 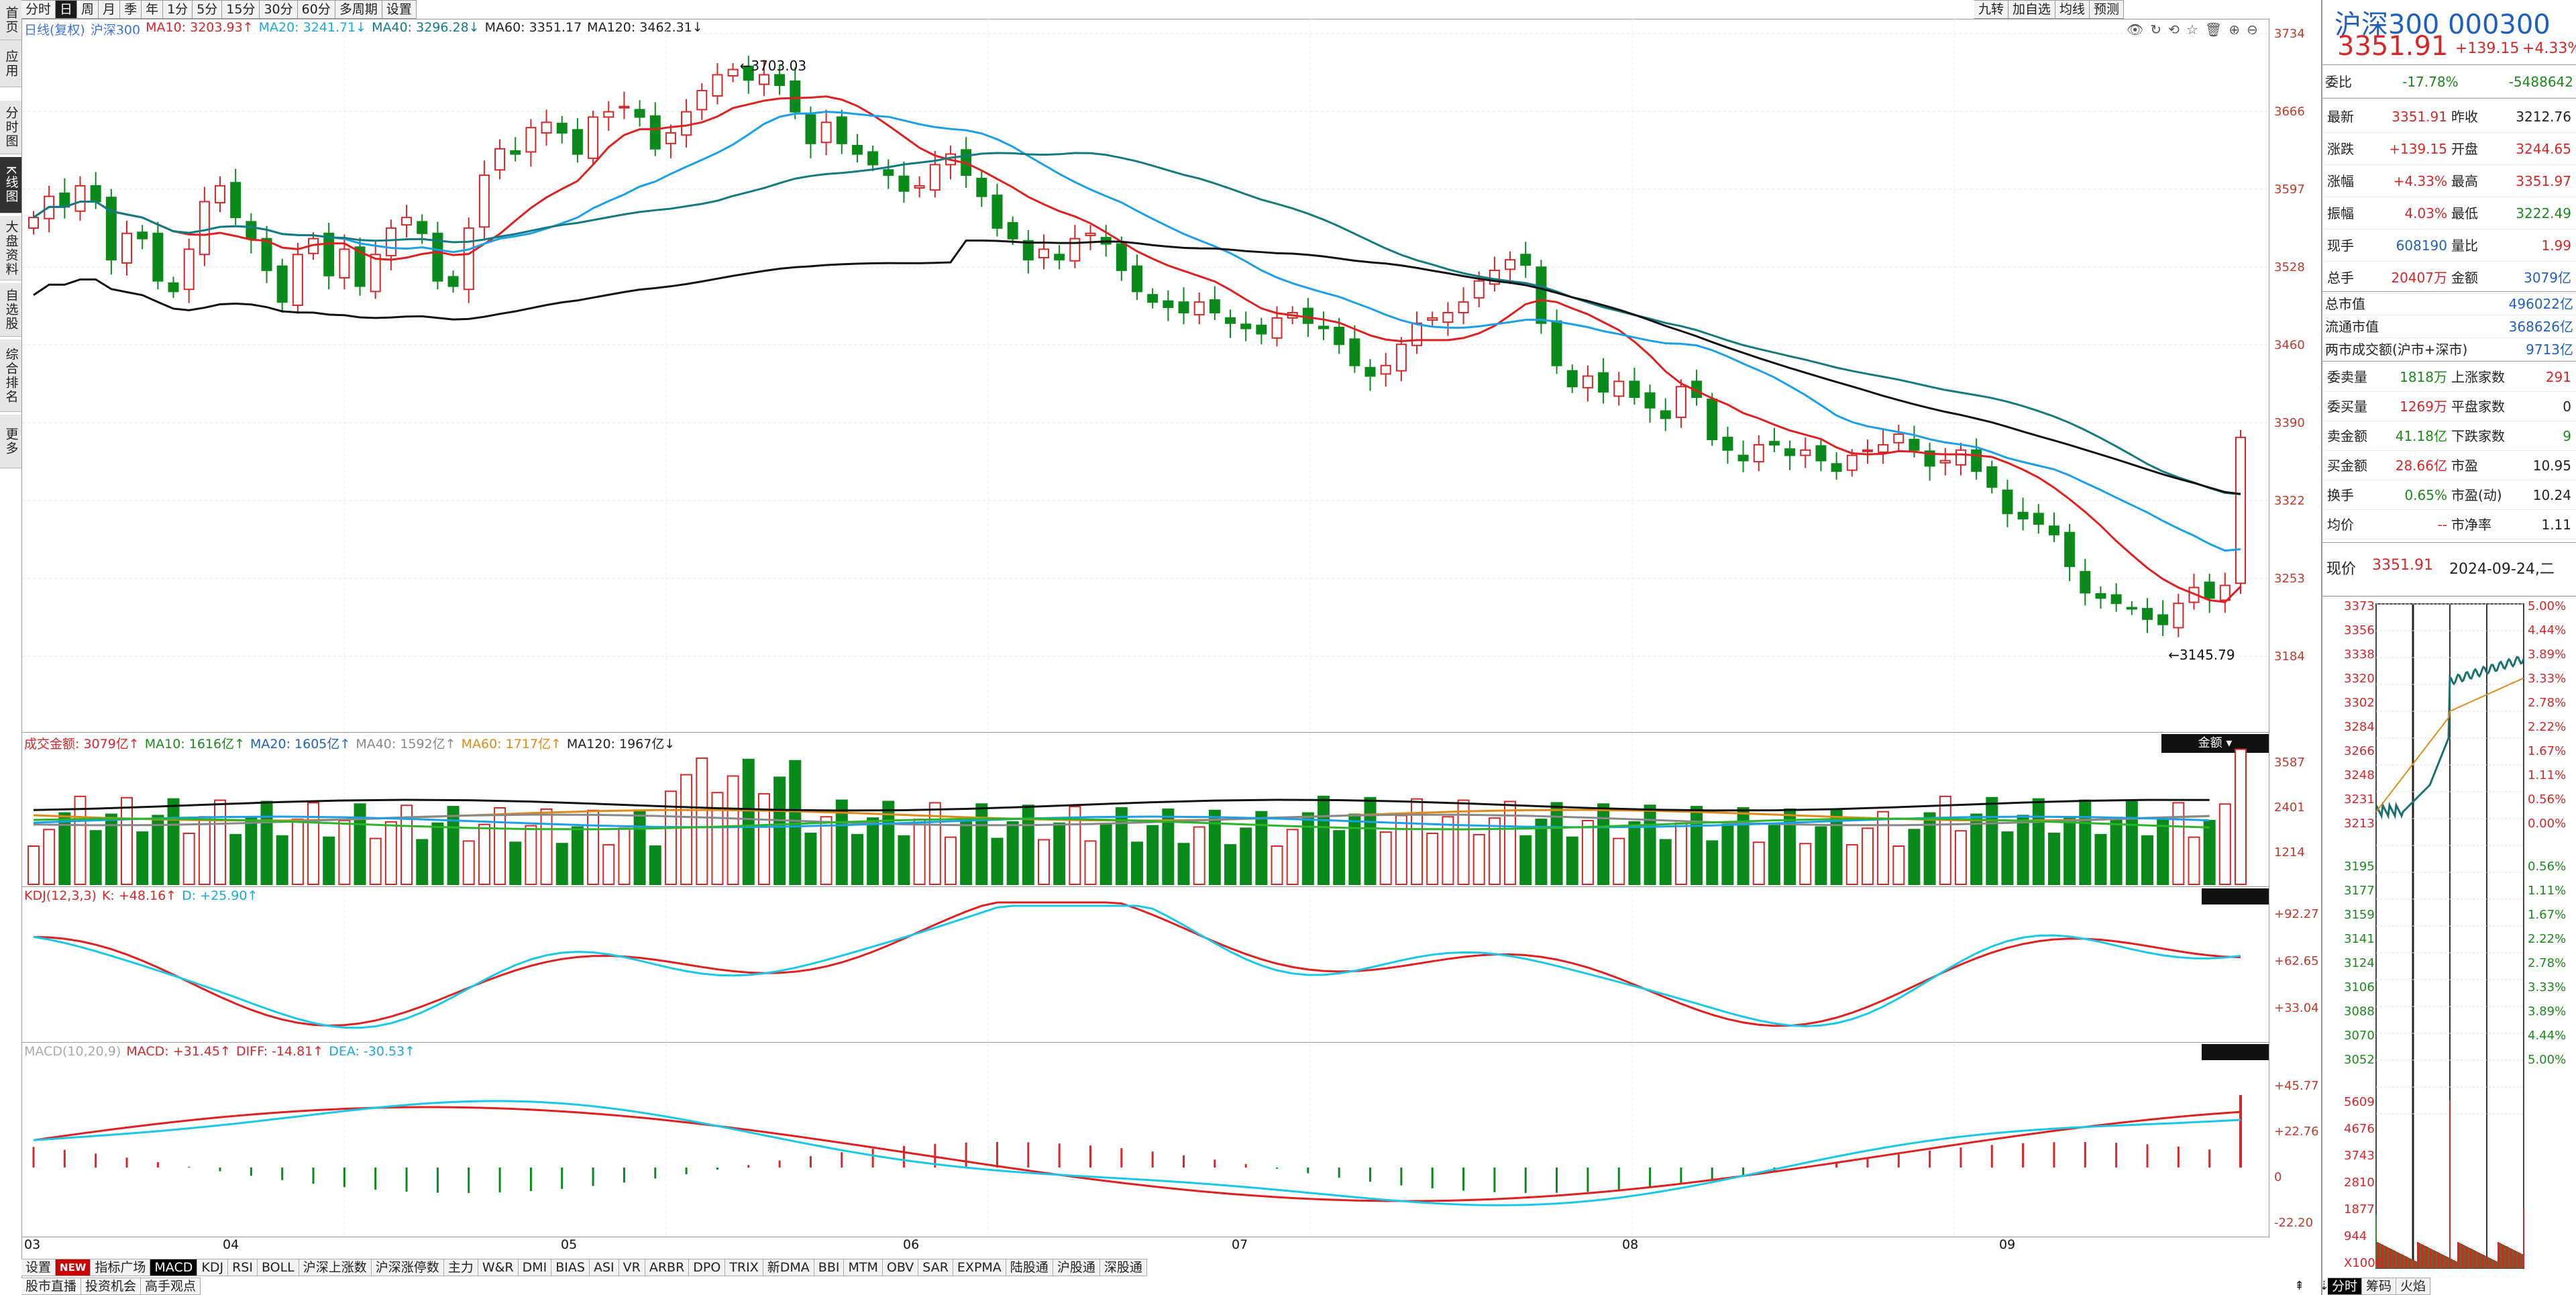 What do you see at coordinates (2449, 181) in the screenshot?
I see `quote-row: 涨幅 +4.33% 最高 3351.97` at bounding box center [2449, 181].